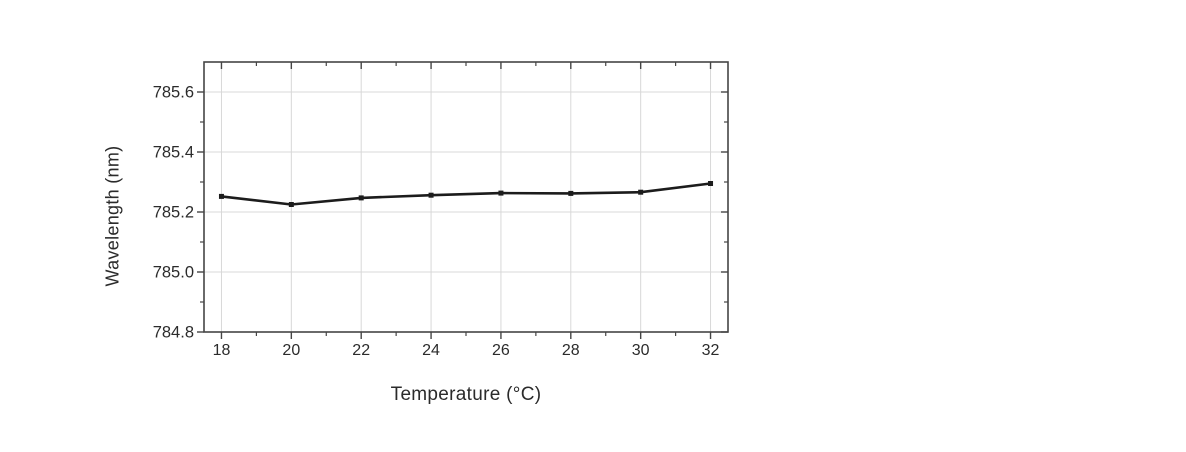  I want to click on x-tick-label: 32, so click(711, 350).